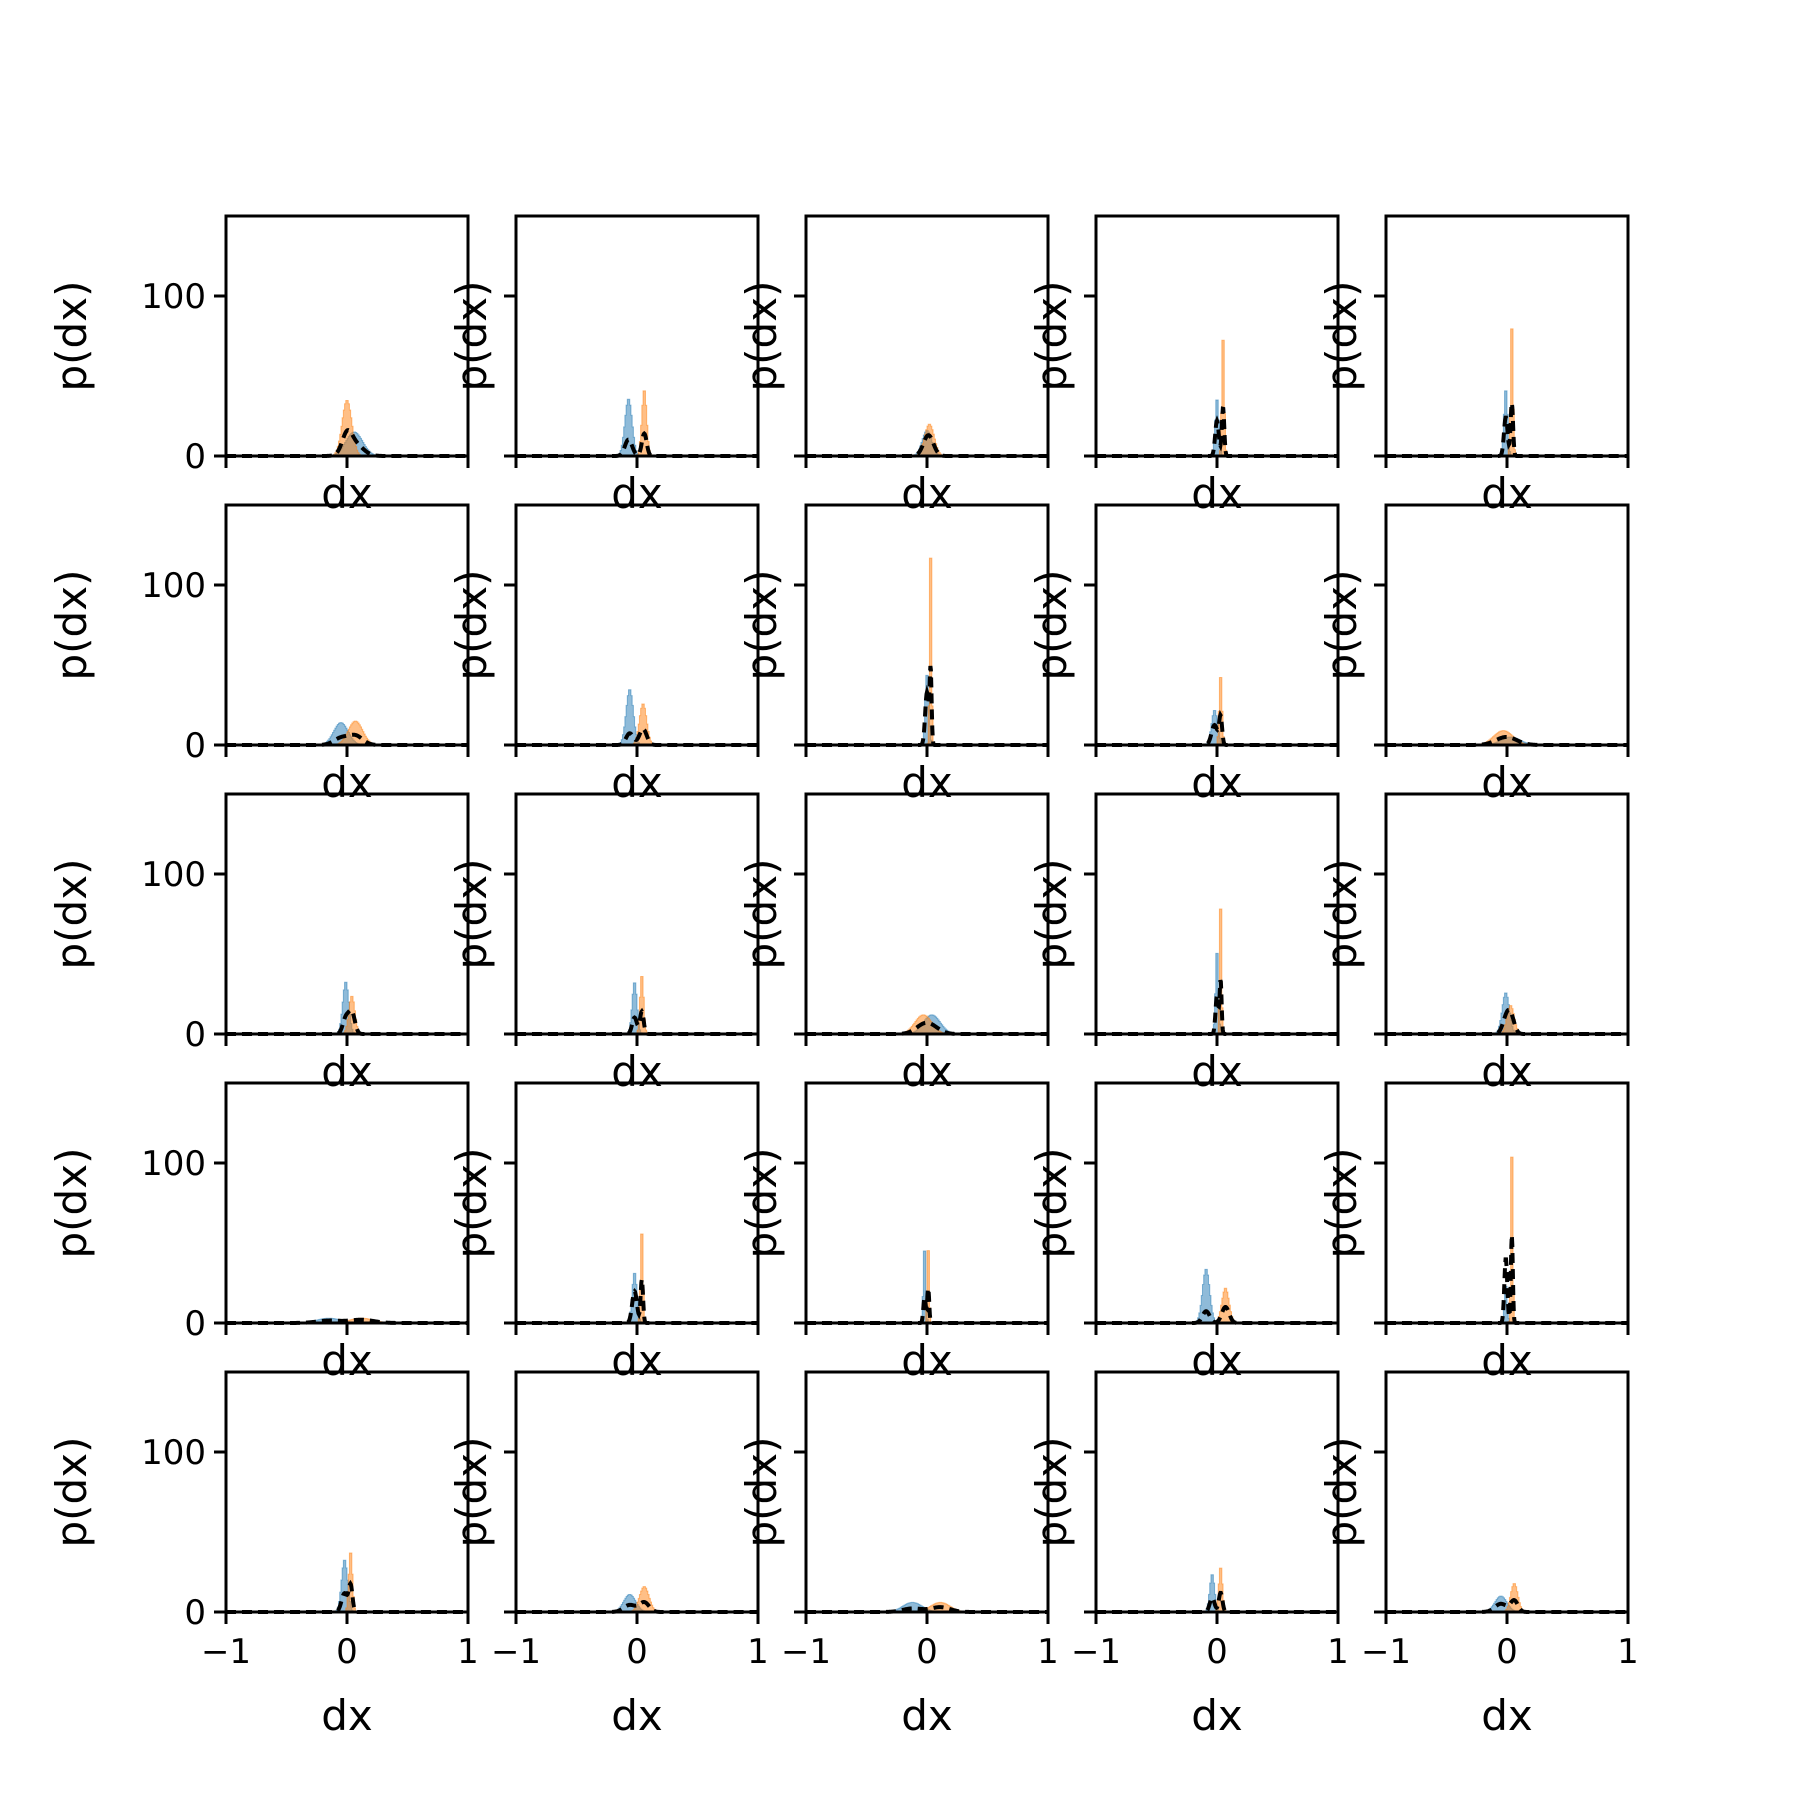  I want to click on histogram-panel-r2-c3: dx p(dx), so click(893, 655).